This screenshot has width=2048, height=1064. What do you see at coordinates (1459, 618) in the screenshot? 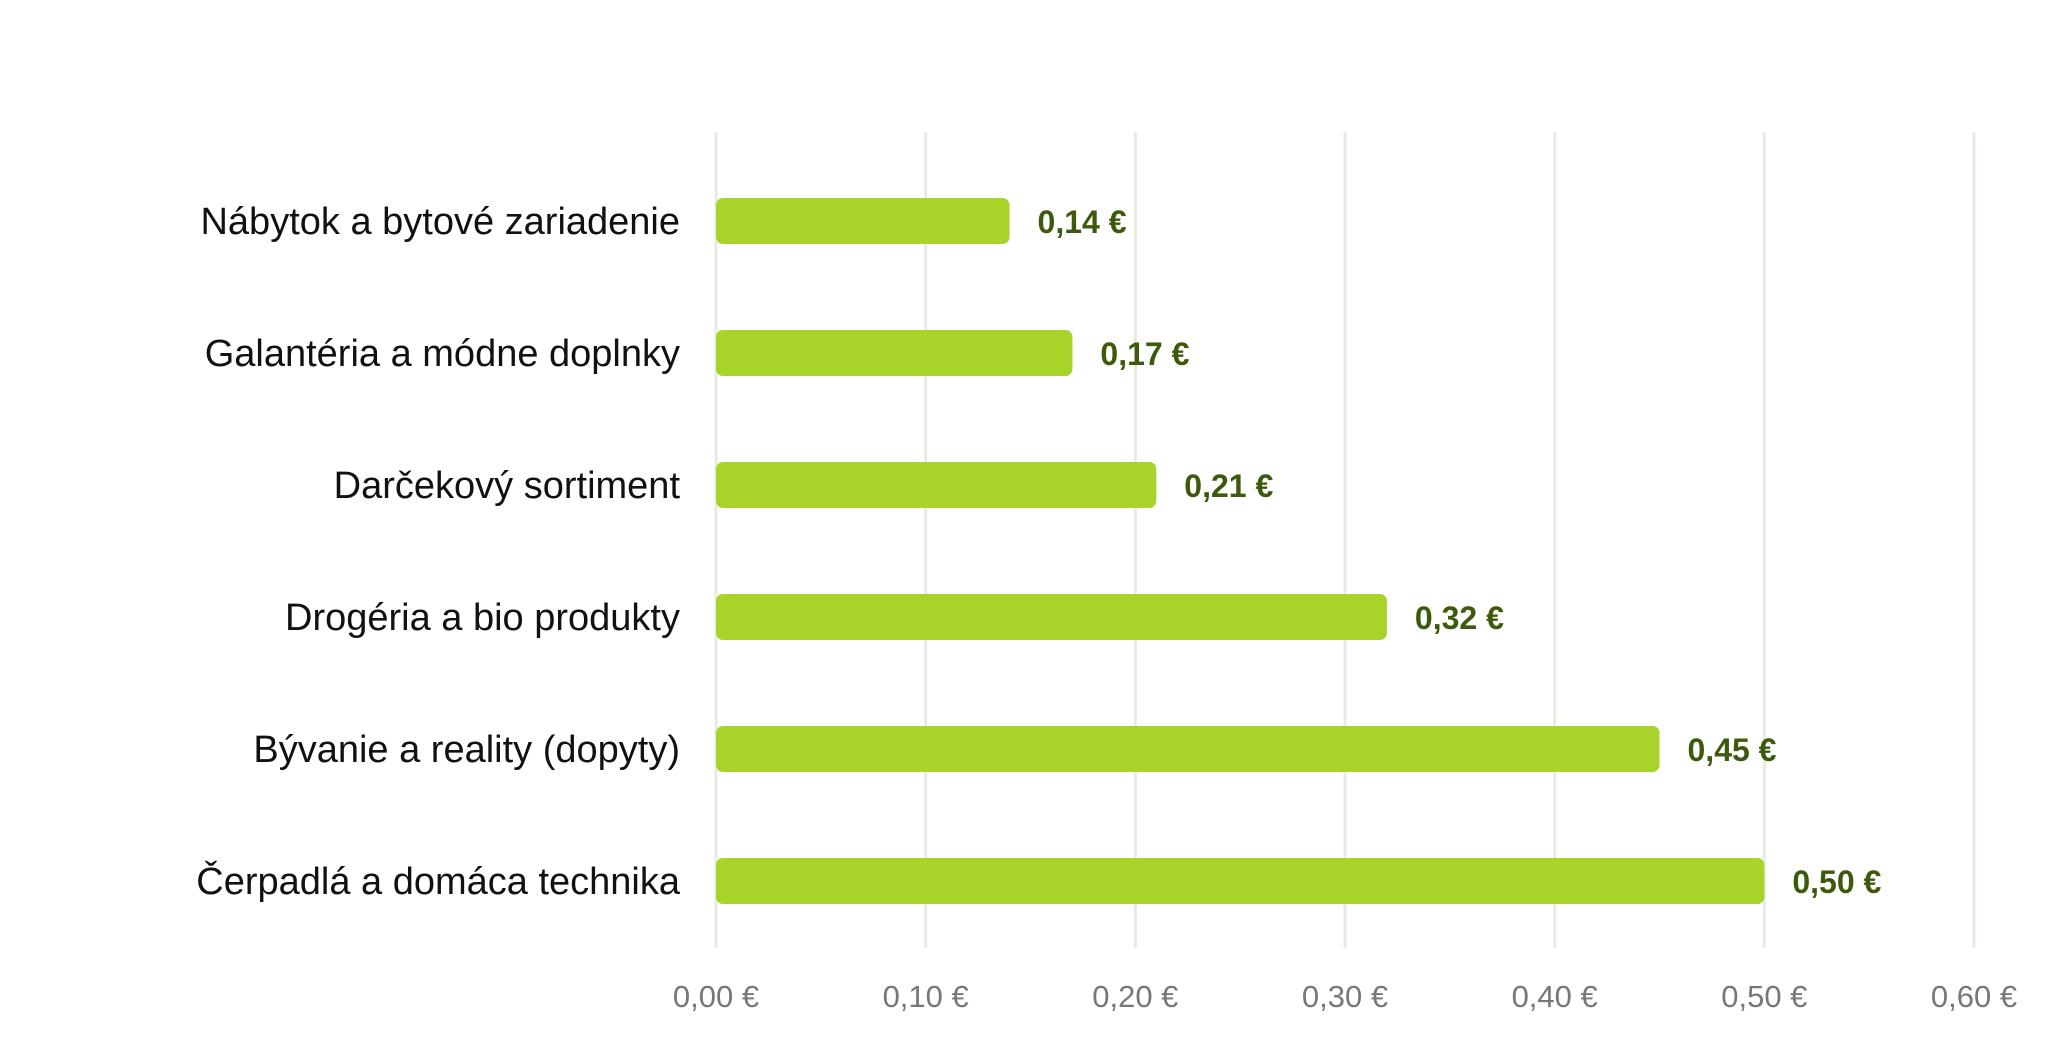
I see `data-label: 0,32 €` at bounding box center [1459, 618].